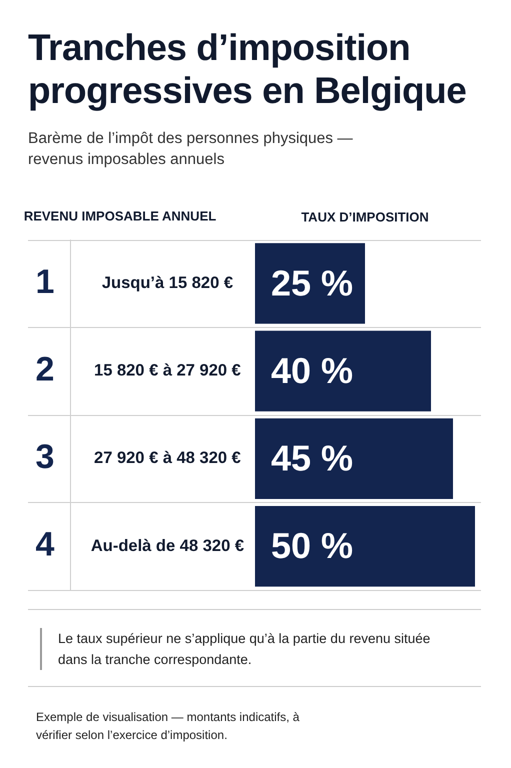 The image size is (511, 768). What do you see at coordinates (312, 545) in the screenshot?
I see `data-label: 50 %` at bounding box center [312, 545].